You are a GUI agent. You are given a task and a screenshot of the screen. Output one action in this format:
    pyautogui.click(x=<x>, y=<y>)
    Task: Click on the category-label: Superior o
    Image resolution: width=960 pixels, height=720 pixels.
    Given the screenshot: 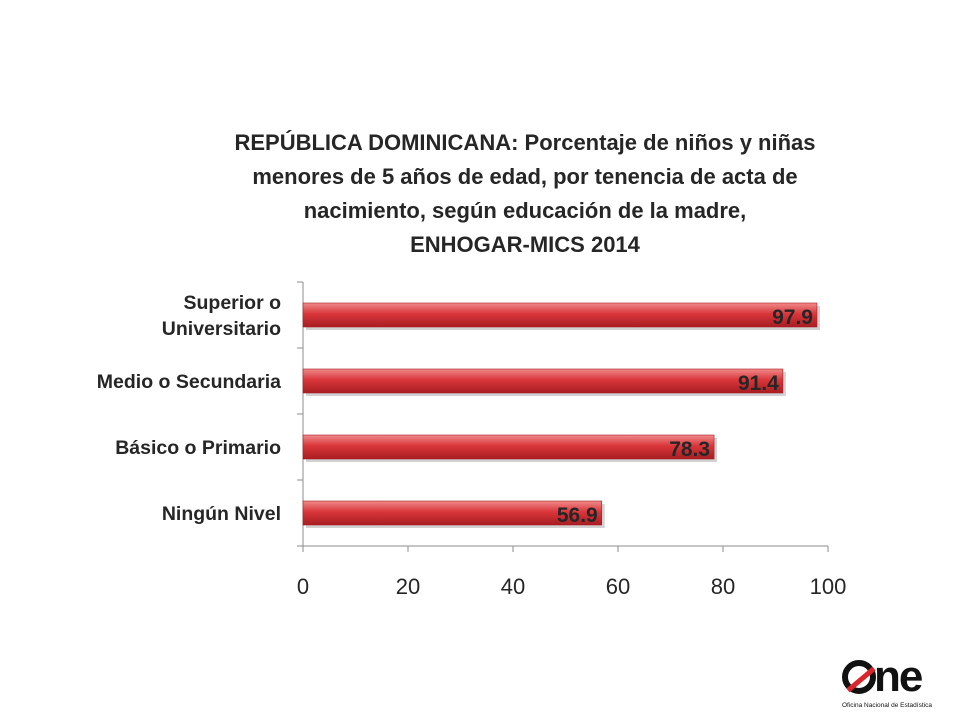 What is the action you would take?
    pyautogui.click(x=232, y=303)
    